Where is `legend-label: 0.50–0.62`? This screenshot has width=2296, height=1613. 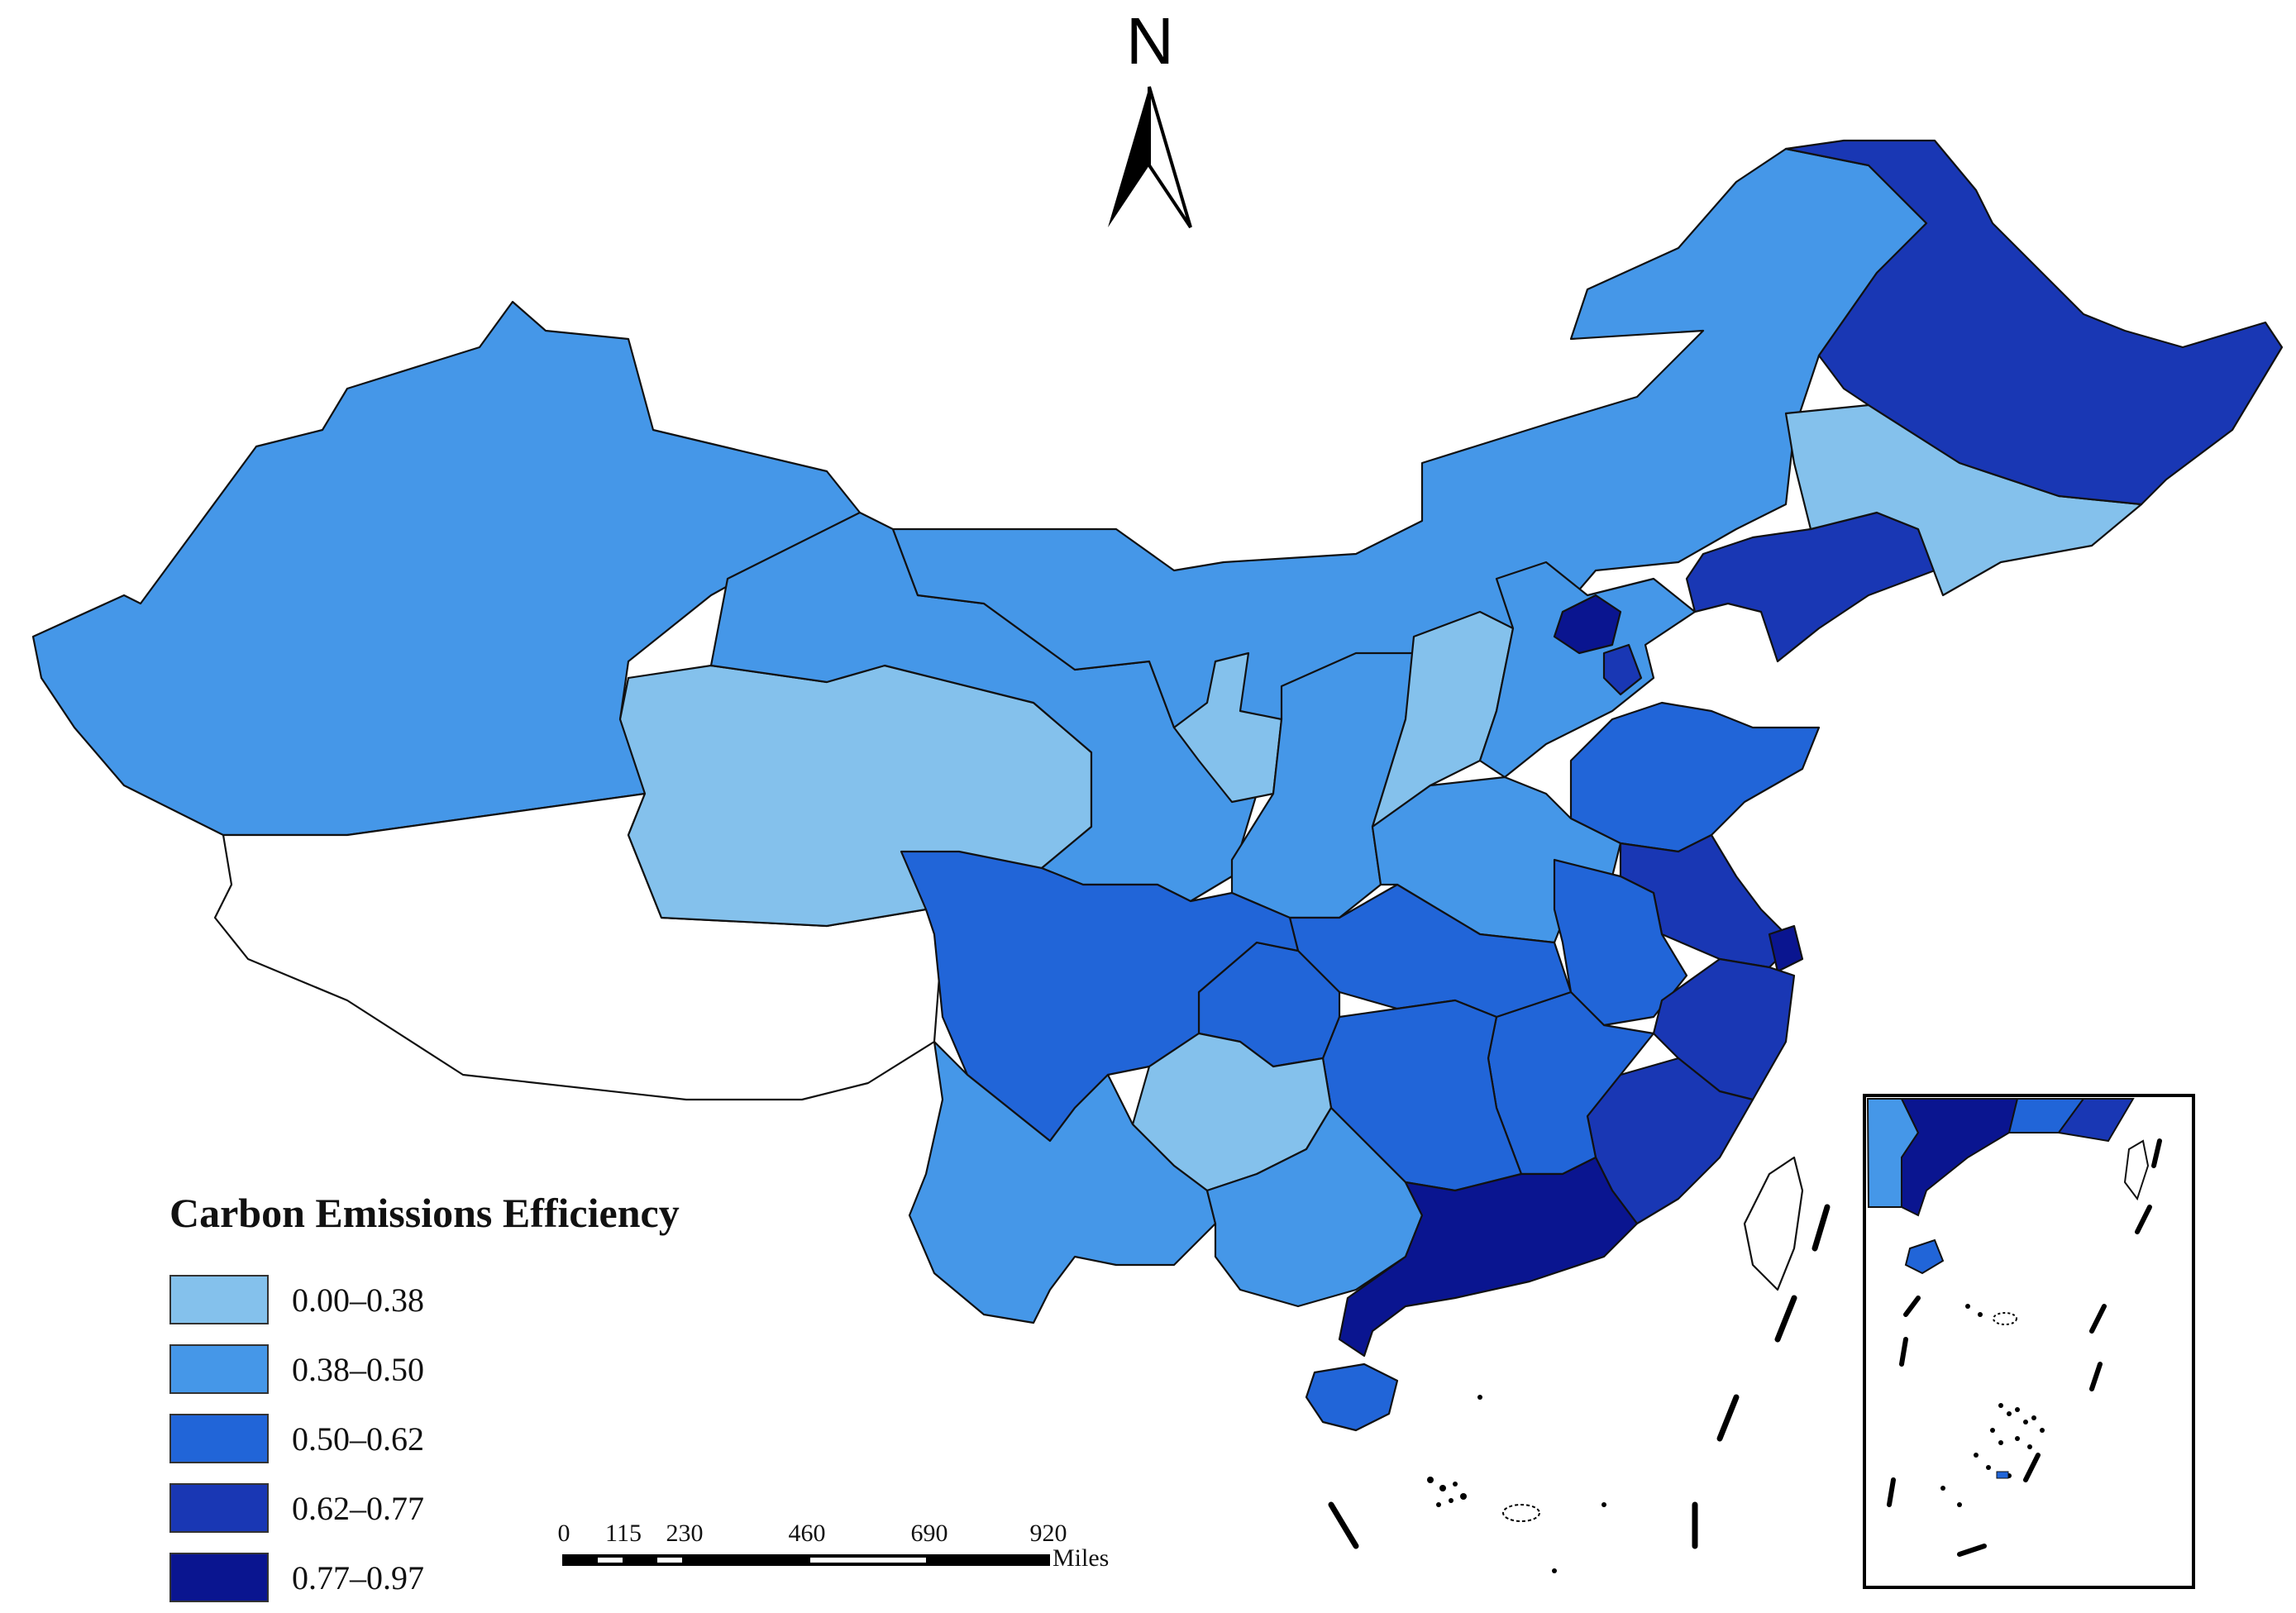
legend-label: 0.50–0.62 is located at coordinates (358, 1439).